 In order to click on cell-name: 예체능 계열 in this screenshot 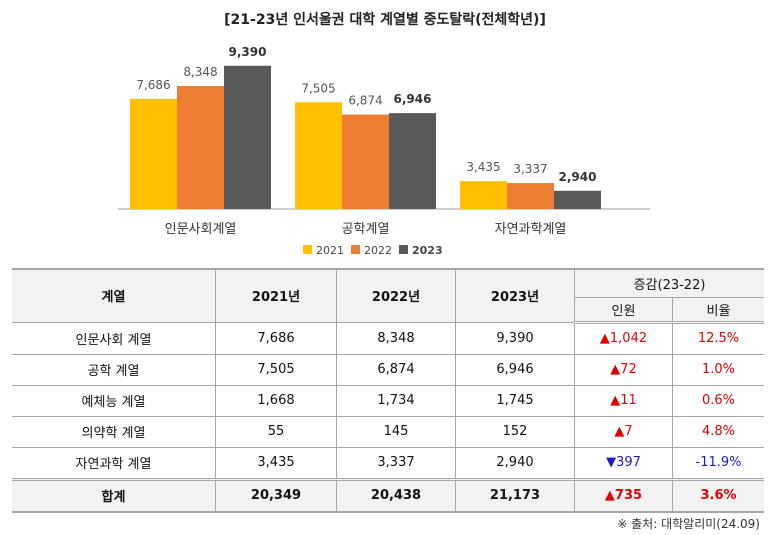, I will do `click(114, 400)`.